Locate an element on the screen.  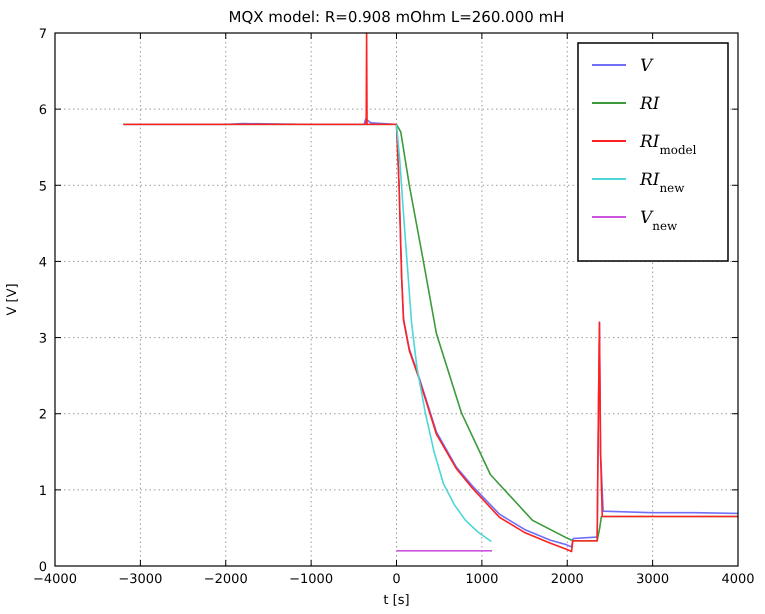
y-tick-label: 7 is located at coordinates (42, 34).